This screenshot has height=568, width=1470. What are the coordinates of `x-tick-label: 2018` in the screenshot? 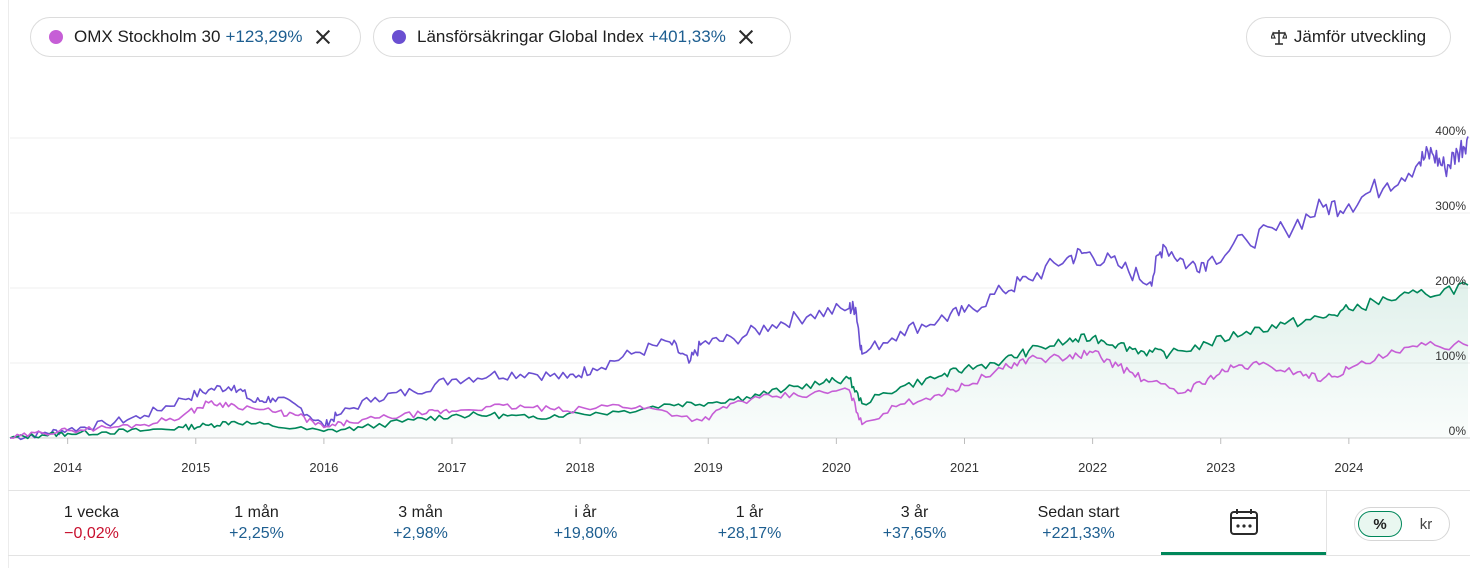 It's located at (580, 467).